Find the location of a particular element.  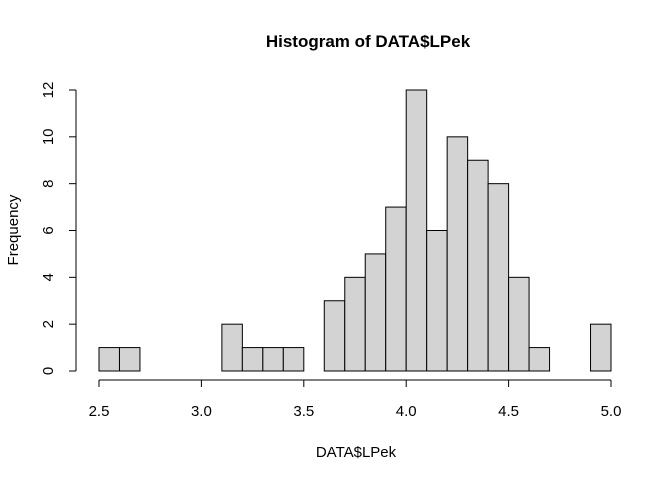

y-axis: 0 2 4 6 8 10 12 is located at coordinates (58, 228).